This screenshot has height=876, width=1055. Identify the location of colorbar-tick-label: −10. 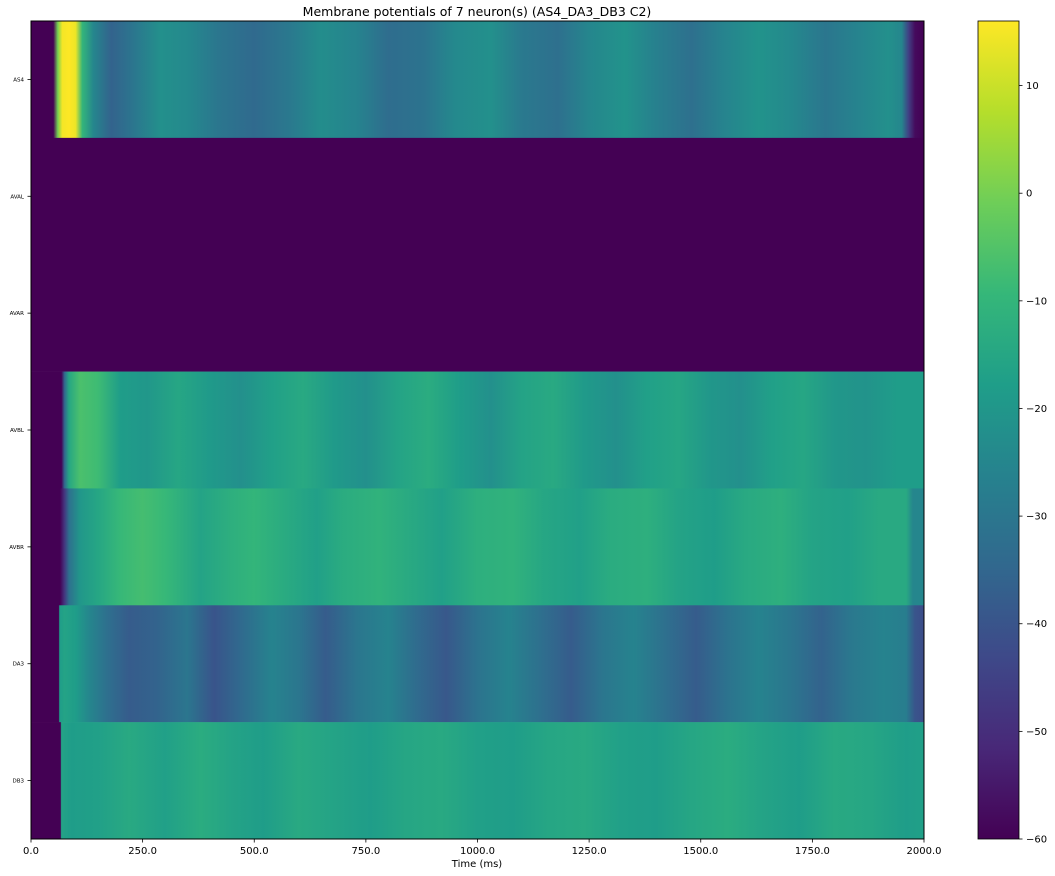
(1036, 301).